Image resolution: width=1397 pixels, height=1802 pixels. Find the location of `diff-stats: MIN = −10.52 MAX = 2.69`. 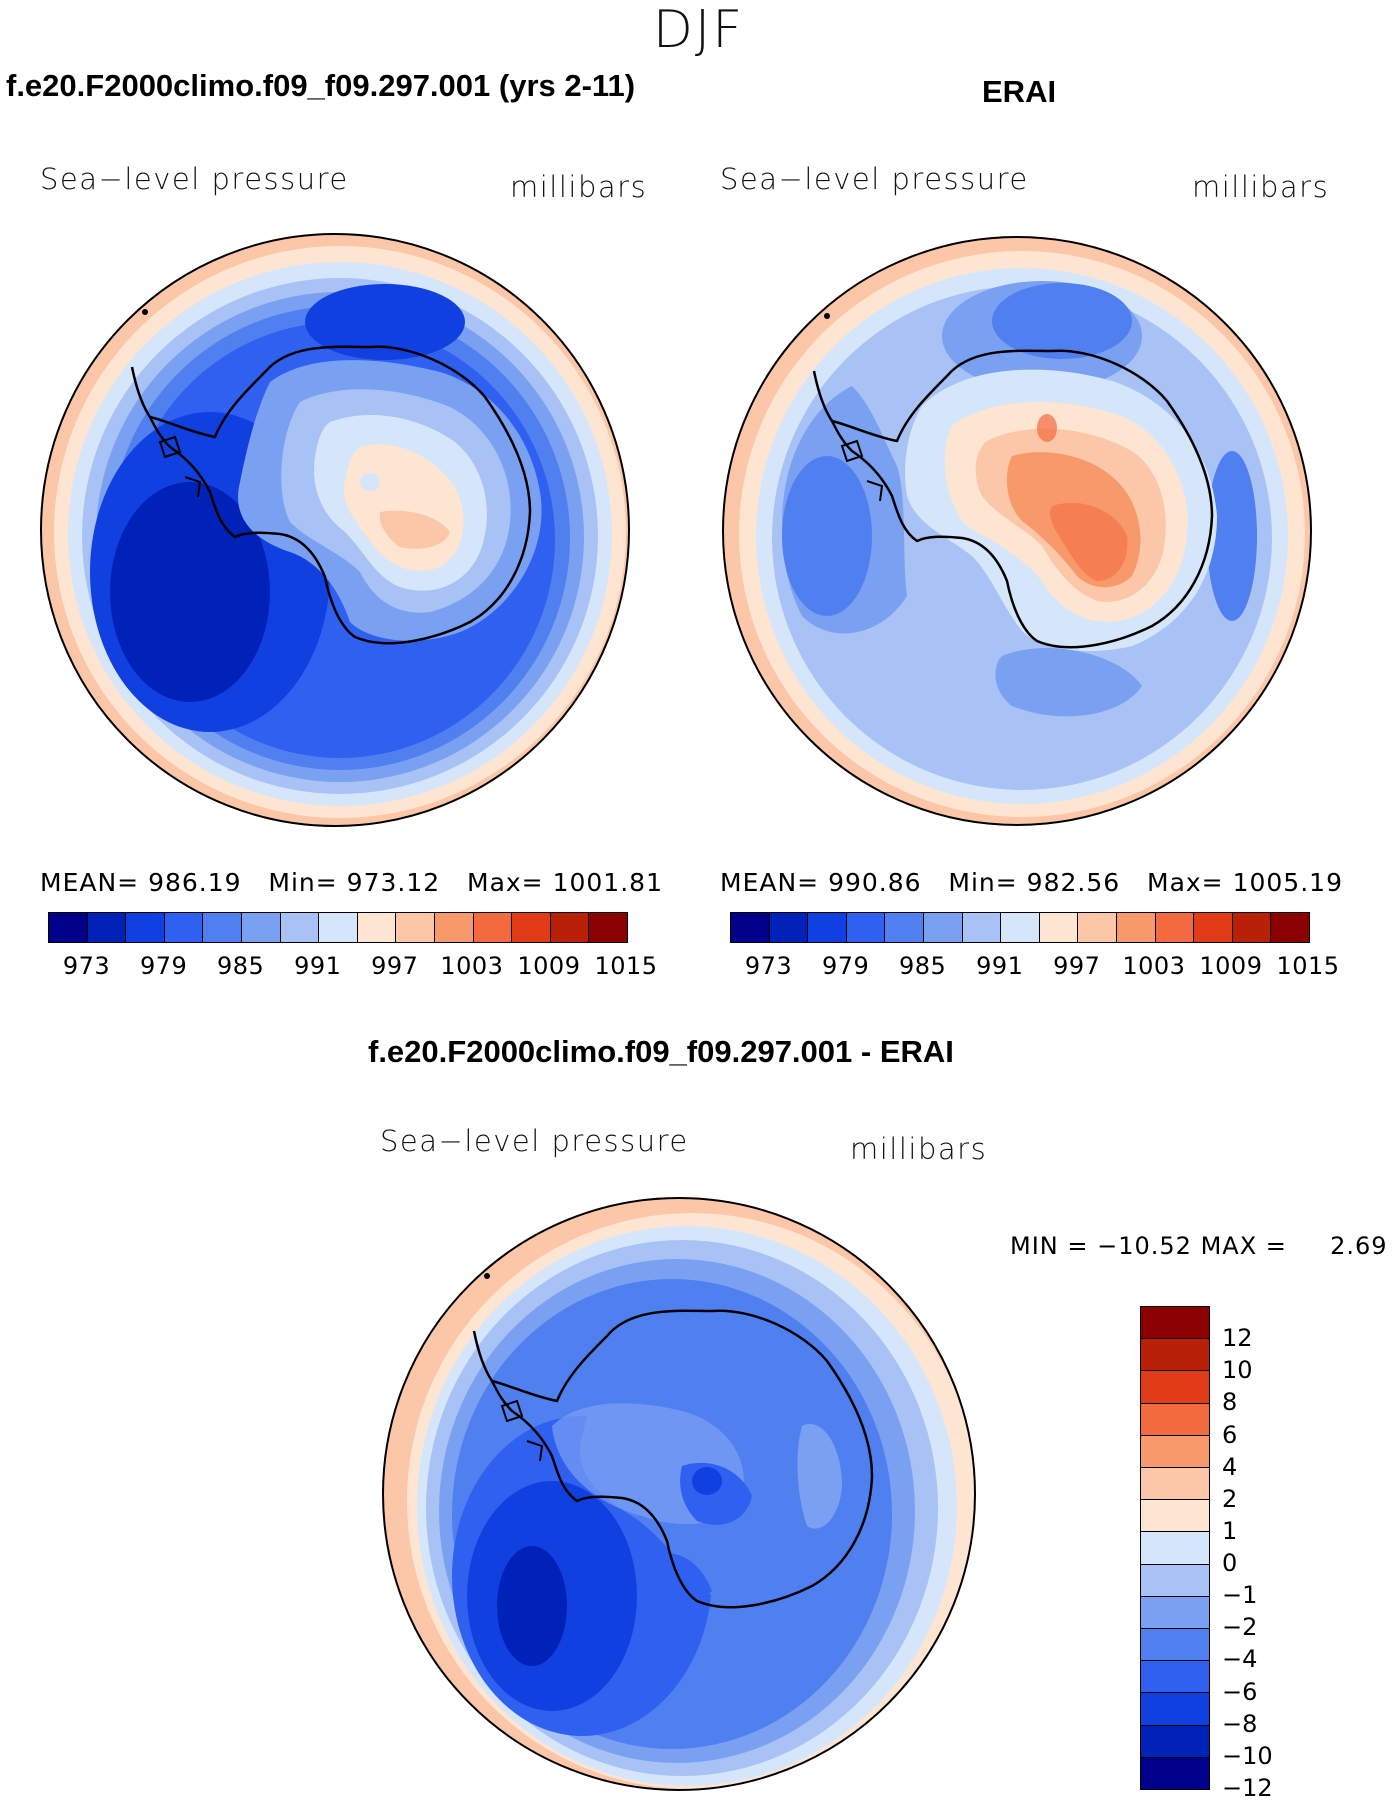

diff-stats: MIN = −10.52 MAX = 2.69 is located at coordinates (1199, 1246).